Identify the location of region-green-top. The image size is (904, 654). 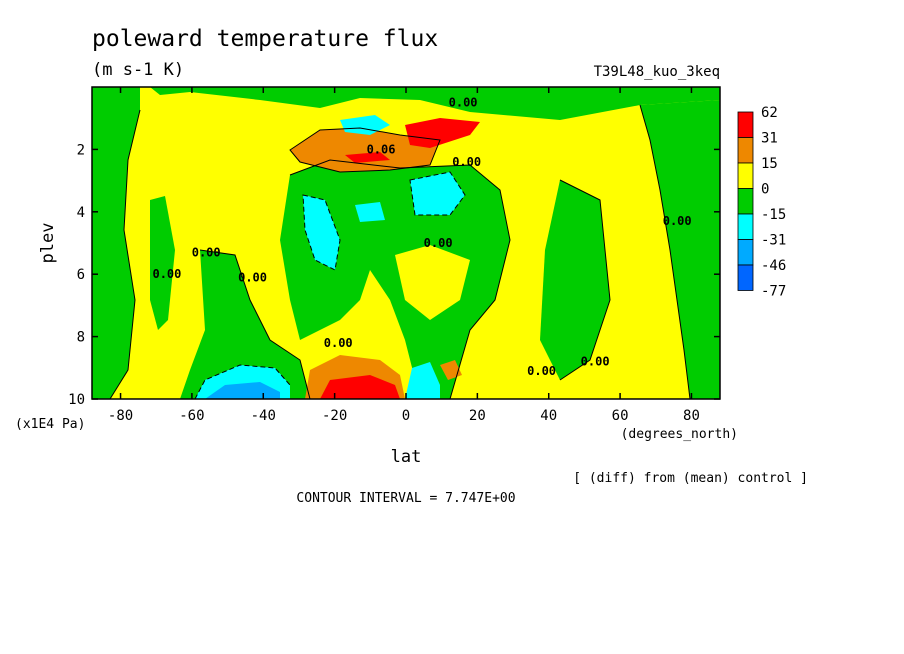
(435, 103).